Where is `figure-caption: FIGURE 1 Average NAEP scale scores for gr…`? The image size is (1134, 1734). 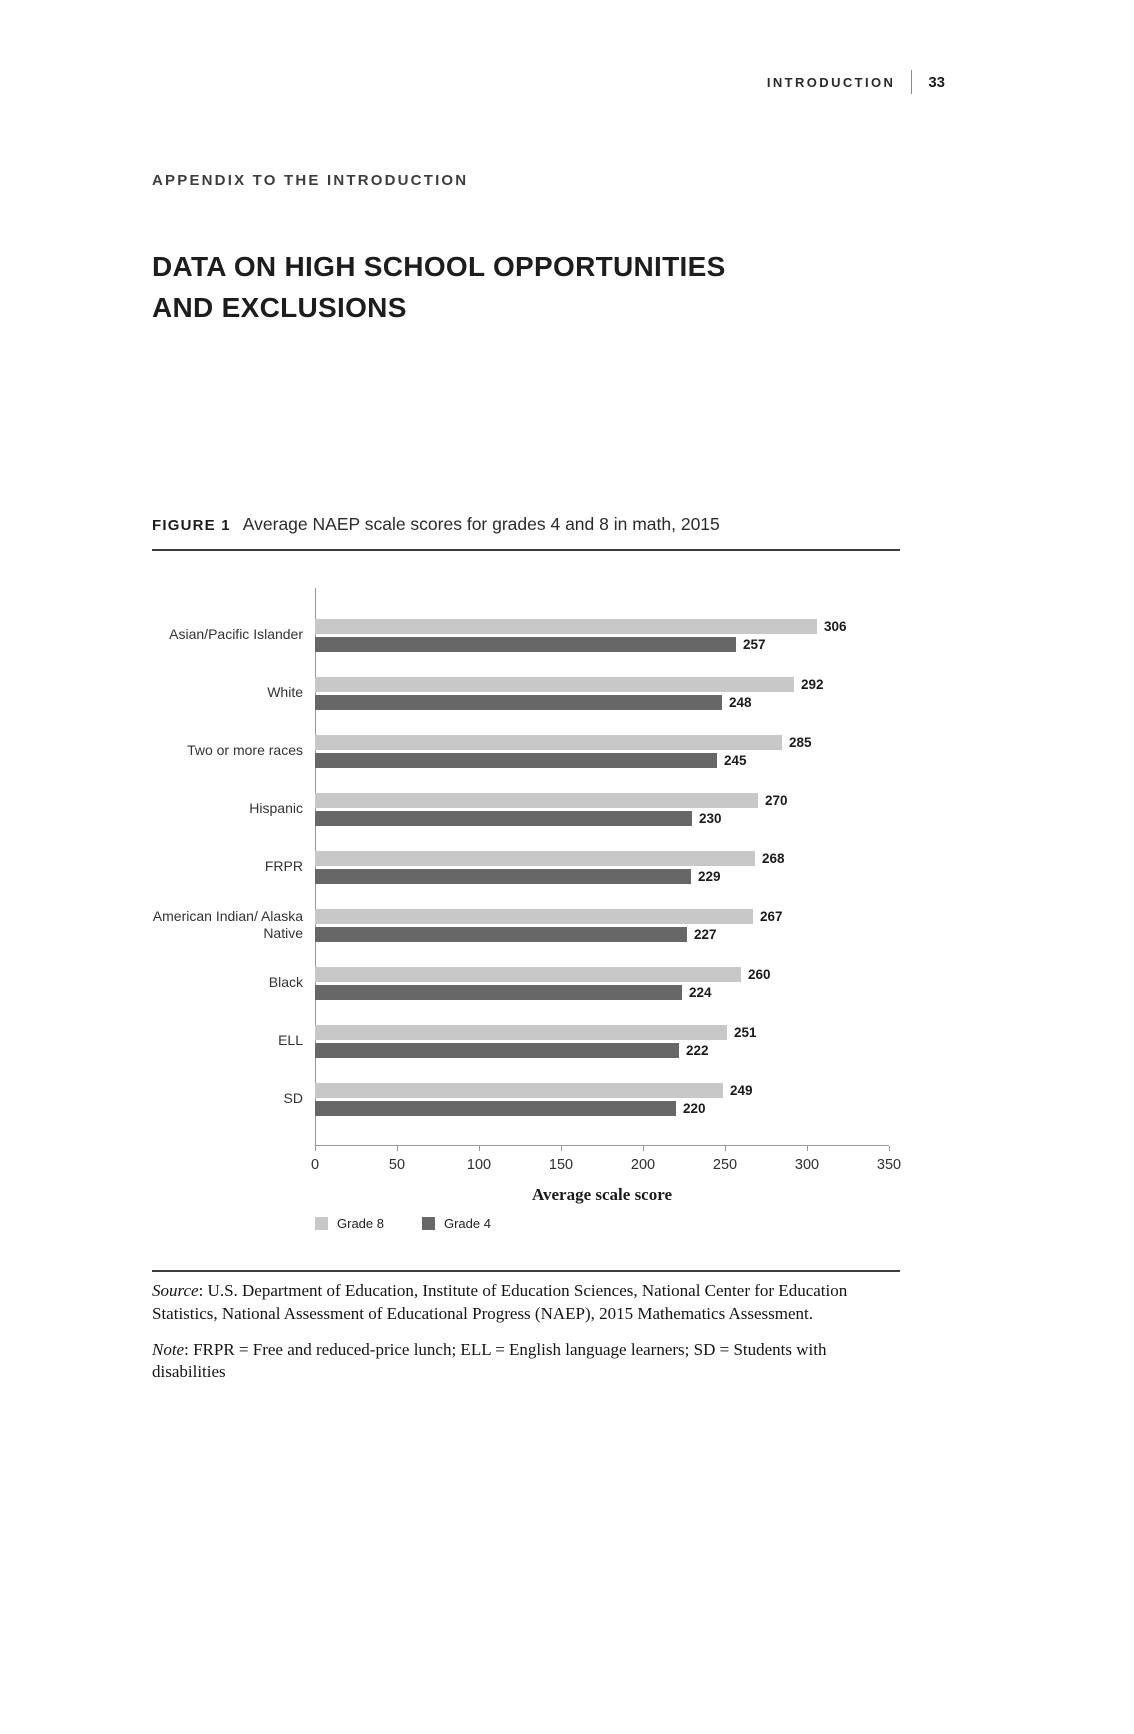
figure-caption: FIGURE 1 Average NAEP scale scores for gr… is located at coordinates (526, 524).